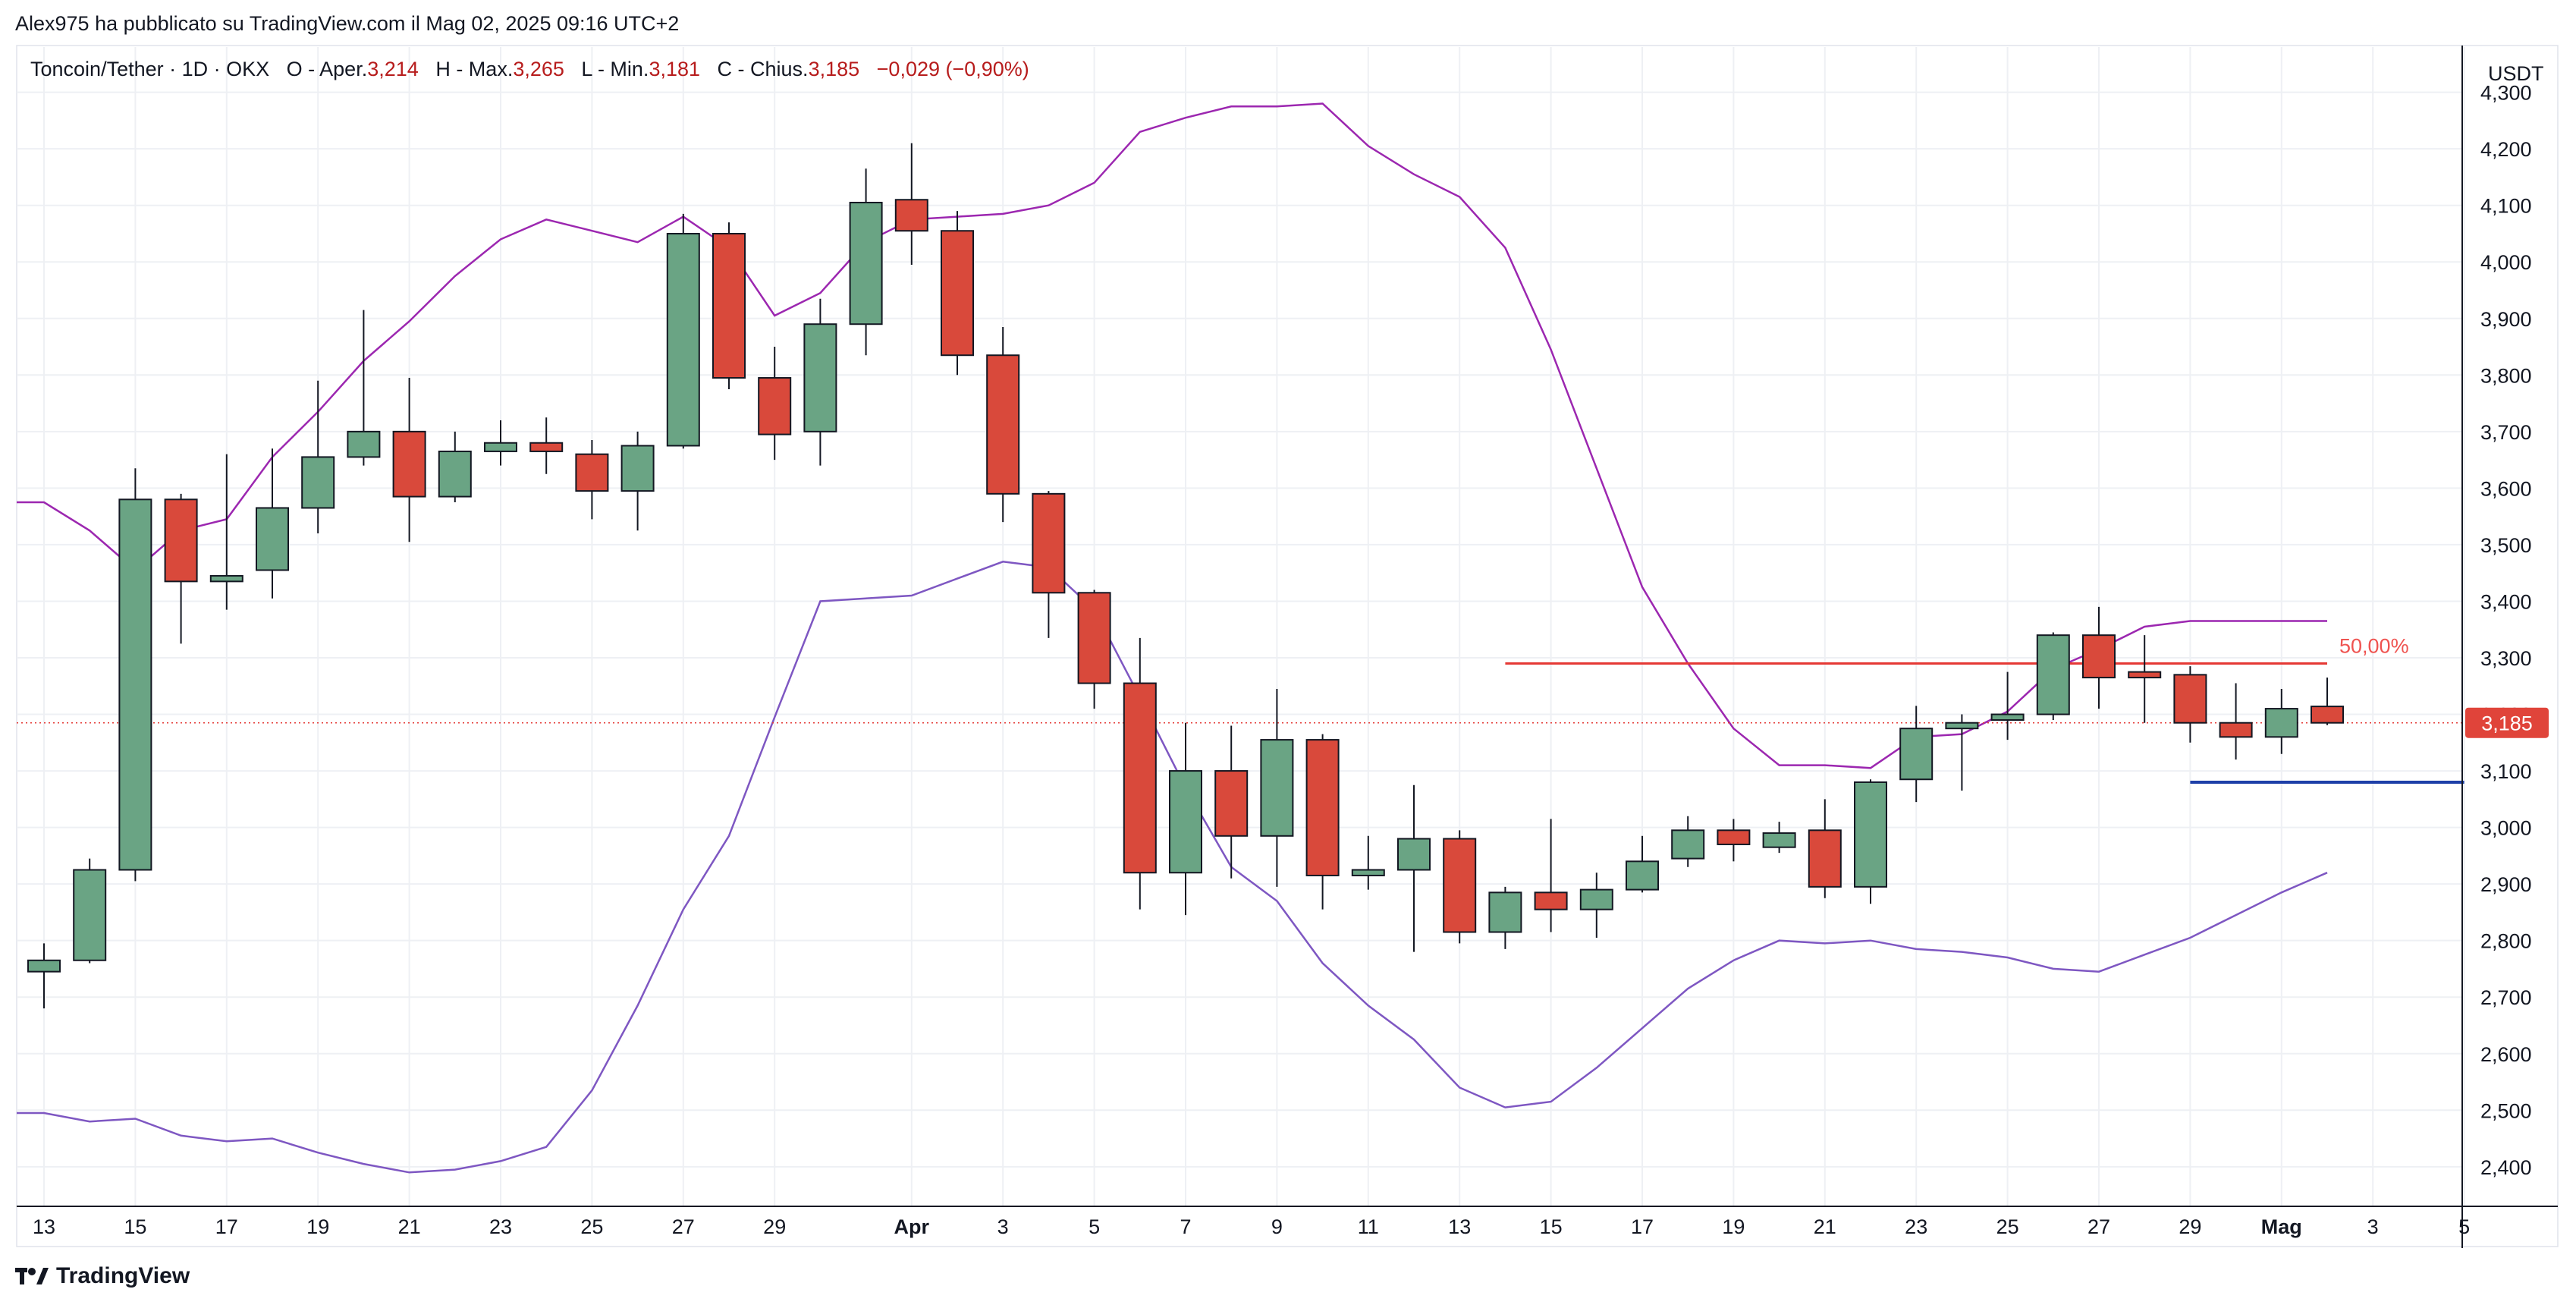 The height and width of the screenshot is (1308, 2576). Describe the element at coordinates (327, 69) in the screenshot. I see `open-label: O - Aper.` at that location.